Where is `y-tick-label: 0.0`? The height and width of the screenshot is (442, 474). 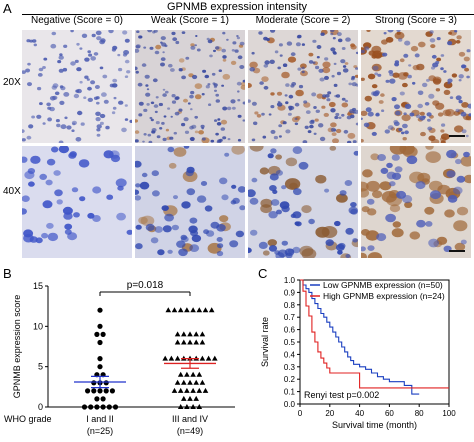
y-tick-label: 0.0 is located at coordinates (290, 404).